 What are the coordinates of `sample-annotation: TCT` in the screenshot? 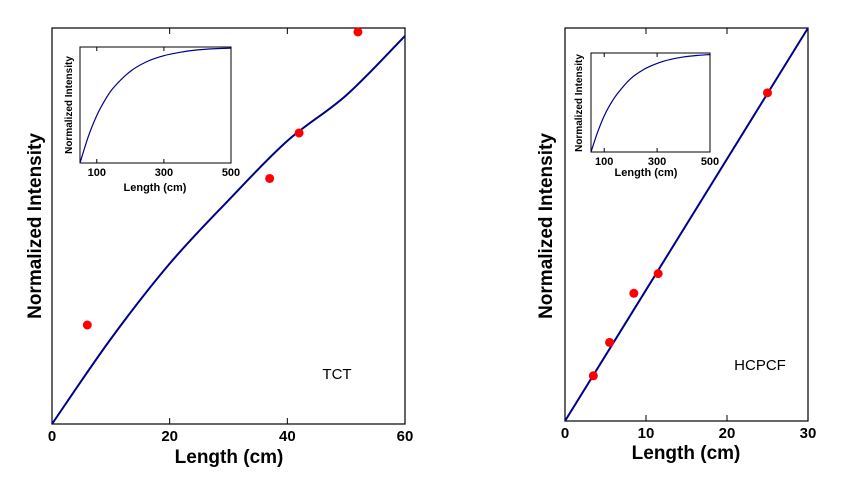 It's located at (336, 374).